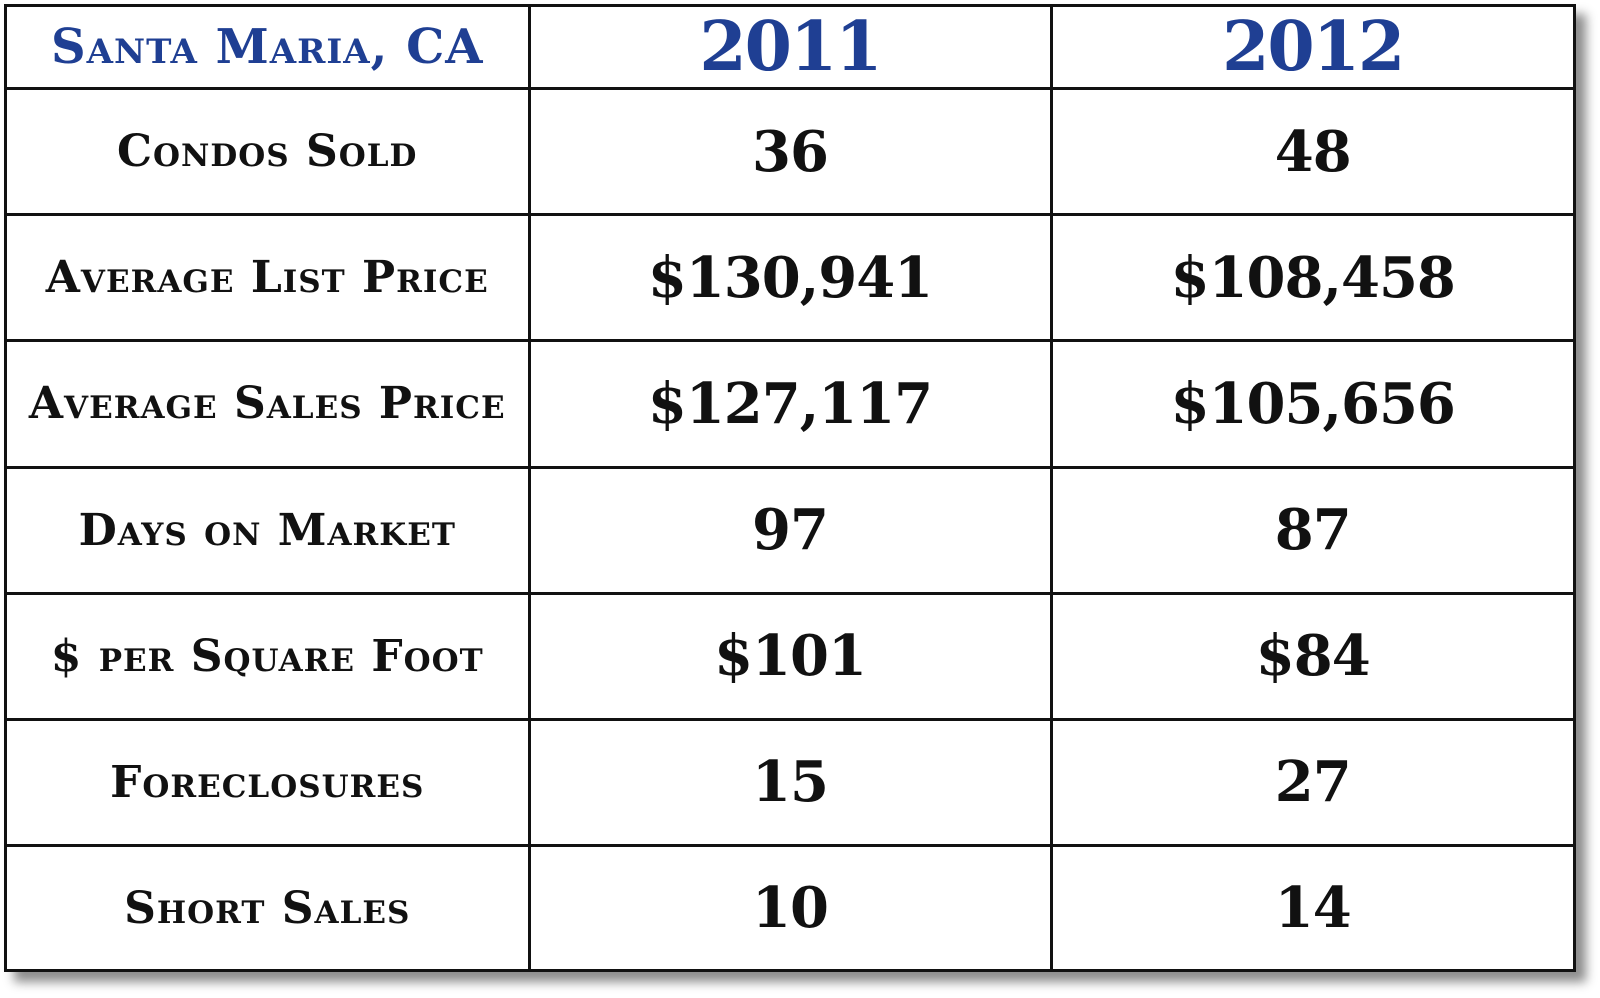  I want to click on header-row: Santa Maria, CA 2011 2012, so click(790, 48).